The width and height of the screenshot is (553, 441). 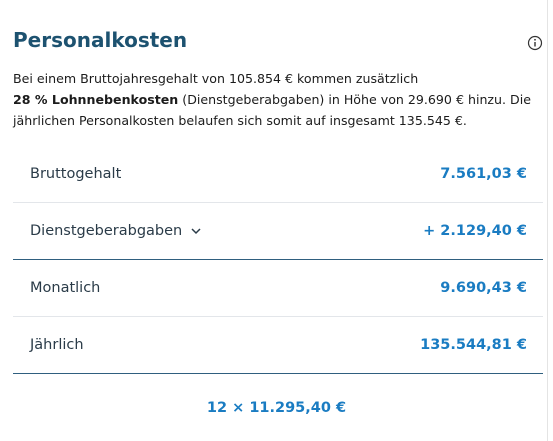 I want to click on row-value: + 2.129,40 €, so click(x=475, y=231).